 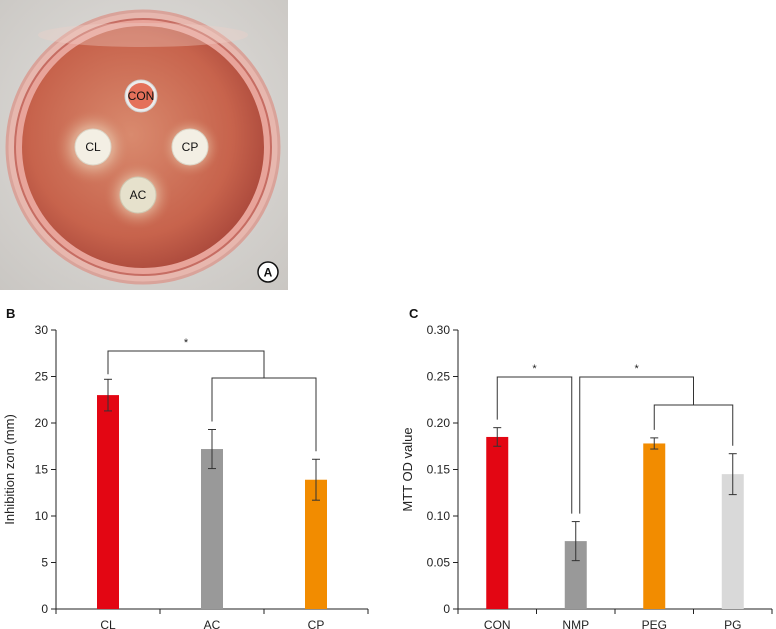 I want to click on bar-cl, so click(x=108, y=502).